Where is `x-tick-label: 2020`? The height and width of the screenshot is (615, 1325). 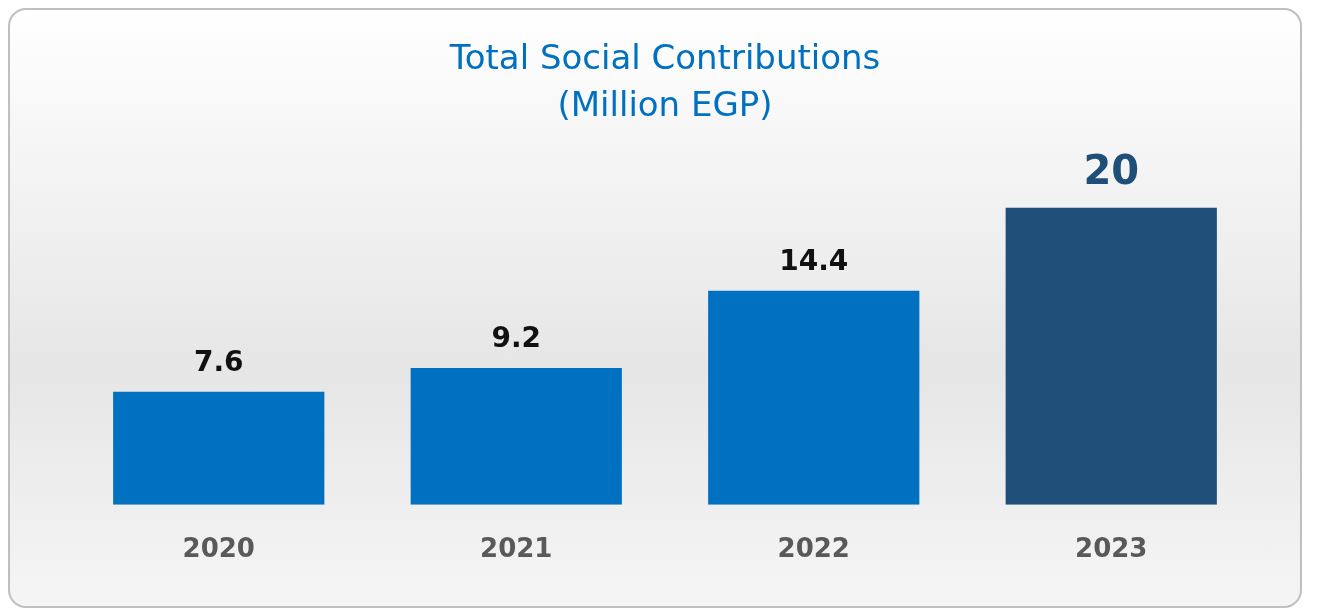
x-tick-label: 2020 is located at coordinates (218, 548).